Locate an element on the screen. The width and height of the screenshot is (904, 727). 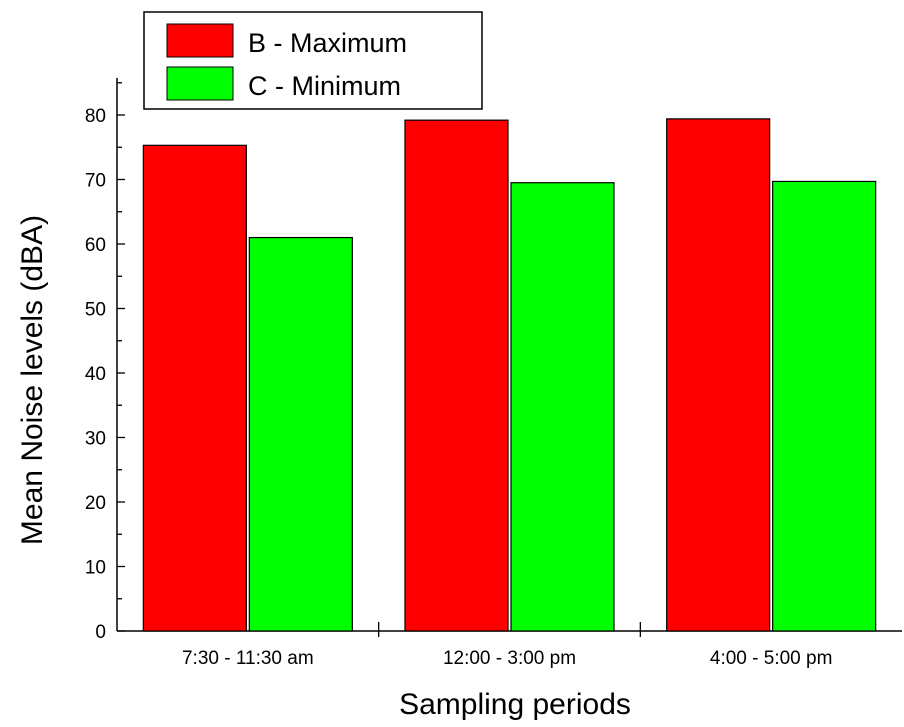
y-tick-label: 30 is located at coordinates (95, 439).